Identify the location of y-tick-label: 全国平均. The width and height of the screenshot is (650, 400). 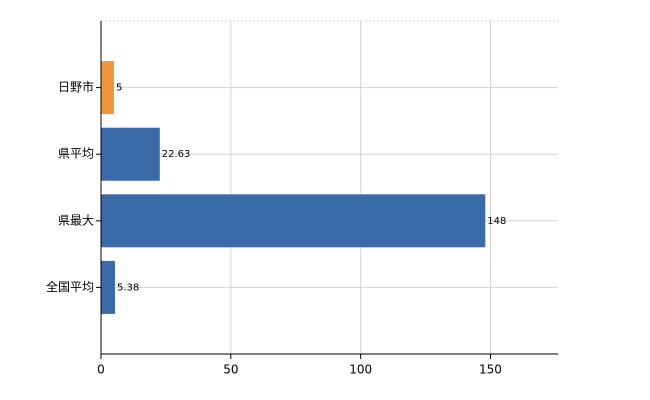
(70, 286).